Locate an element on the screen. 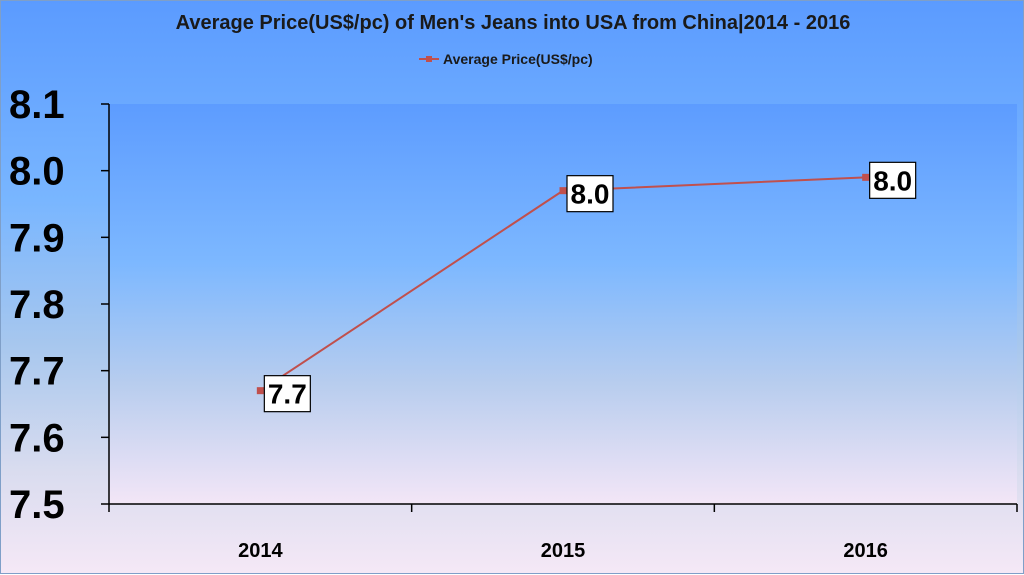 The height and width of the screenshot is (575, 1024). y-tick-label: 7.9 is located at coordinates (37, 238).